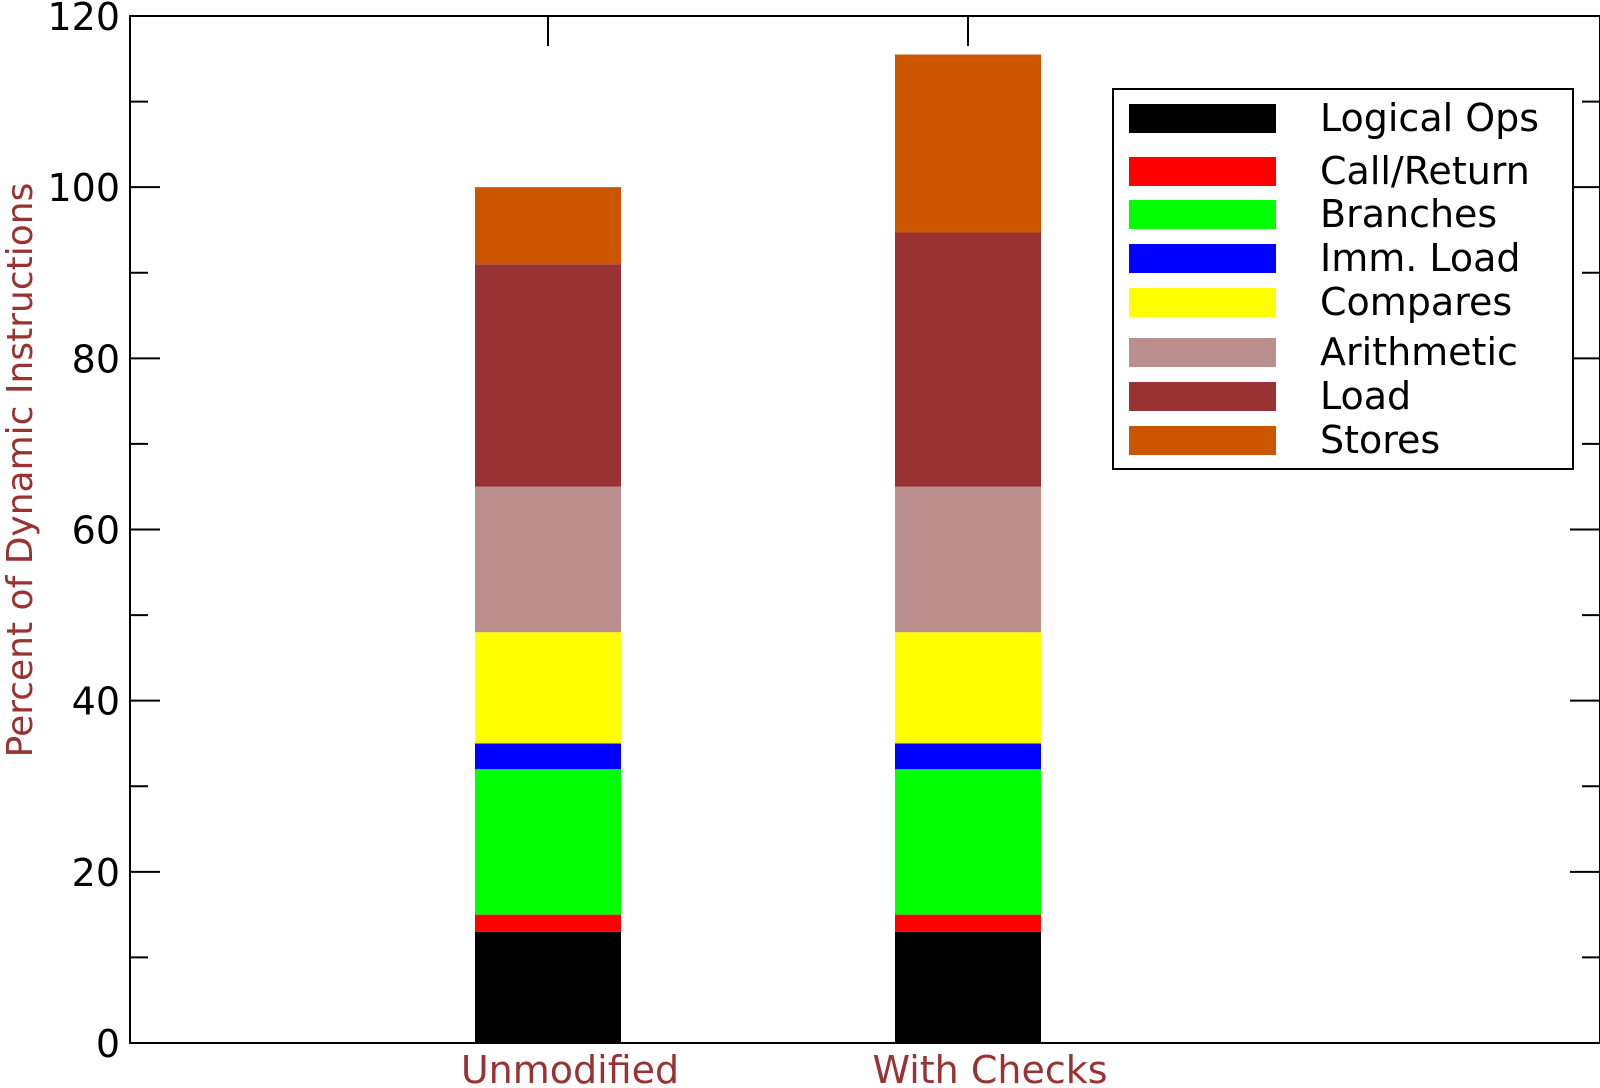 Image resolution: width=1600 pixels, height=1088 pixels. I want to click on legend-label: Imm. Load, so click(1420, 258).